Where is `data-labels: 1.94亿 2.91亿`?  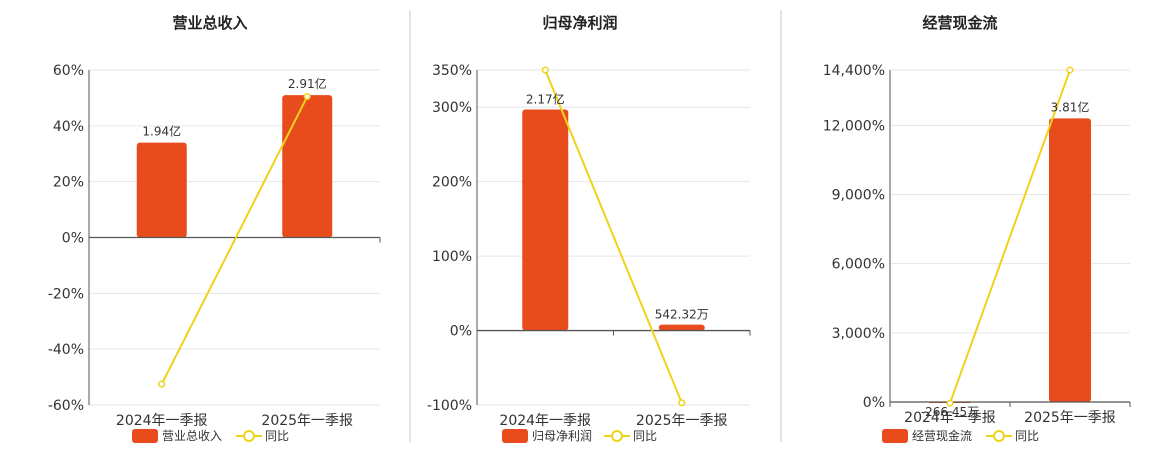 data-labels: 1.94亿 2.91亿 is located at coordinates (234, 107).